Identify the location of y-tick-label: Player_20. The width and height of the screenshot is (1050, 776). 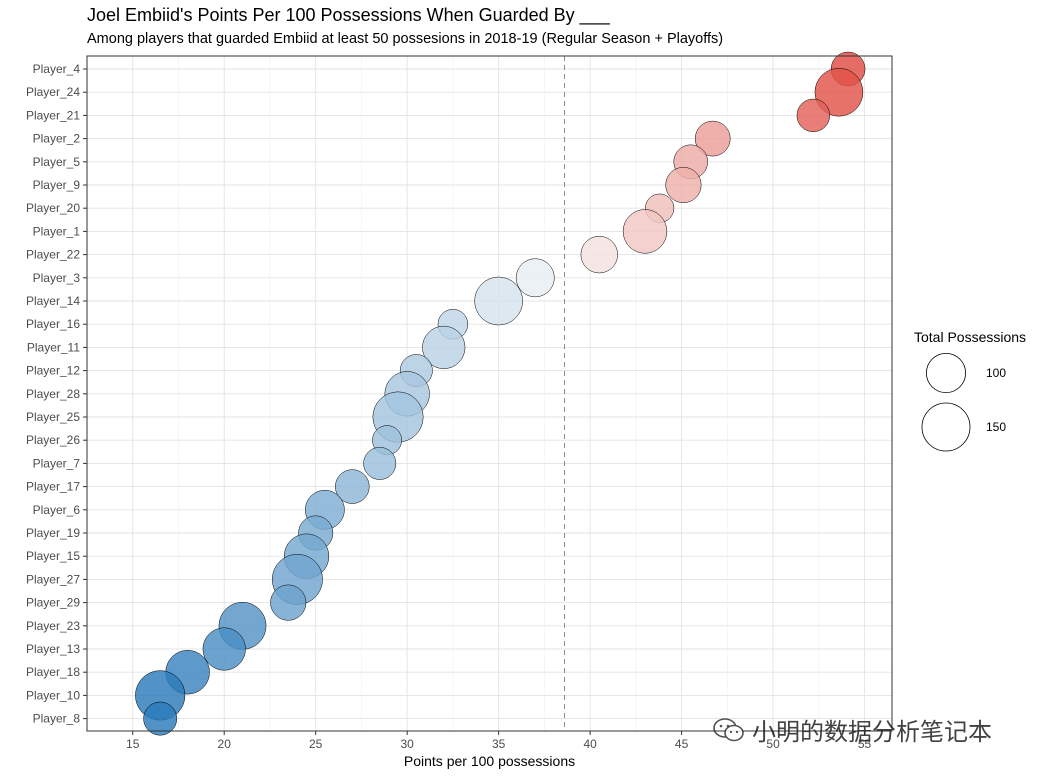
(53, 208).